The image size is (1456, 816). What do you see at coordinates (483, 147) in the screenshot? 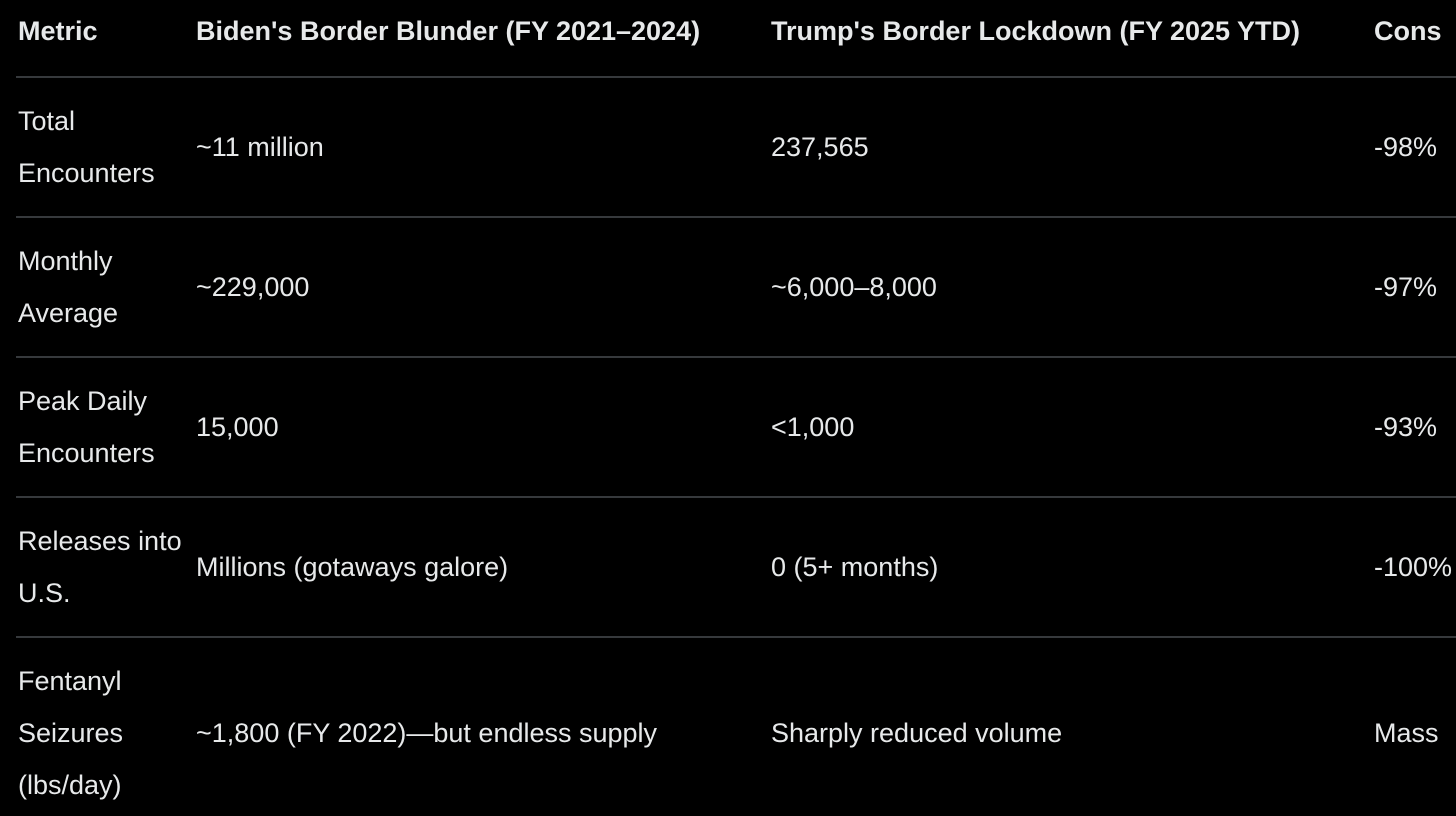
I see `value-cell: ~11 million` at bounding box center [483, 147].